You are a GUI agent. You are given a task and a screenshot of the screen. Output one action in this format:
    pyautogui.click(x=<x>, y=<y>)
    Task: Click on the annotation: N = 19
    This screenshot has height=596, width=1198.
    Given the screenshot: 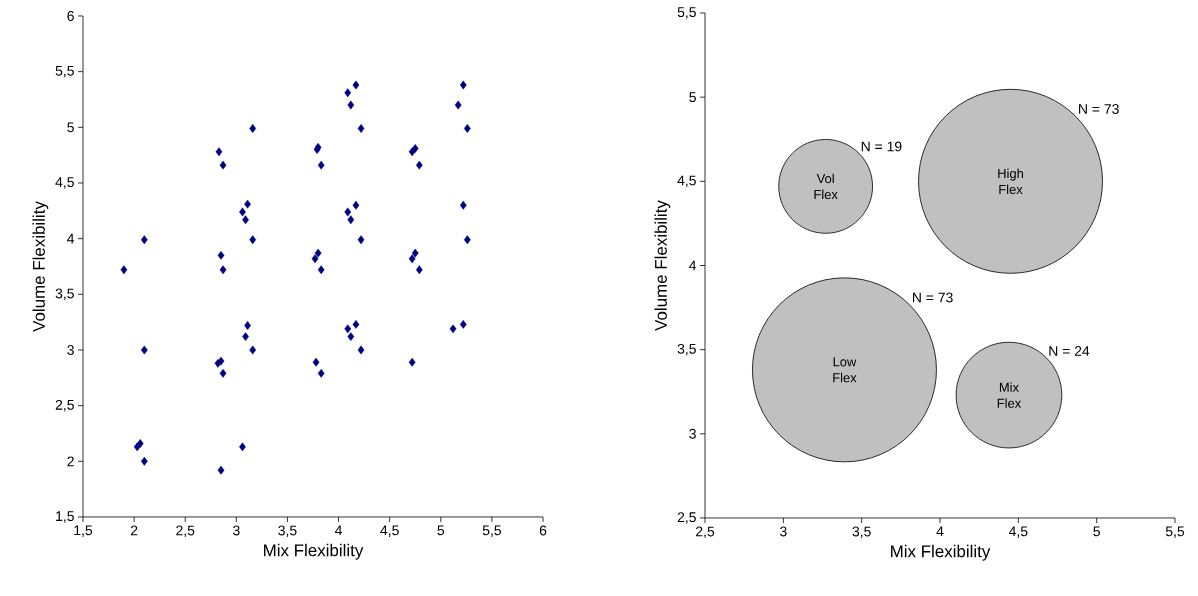 What is the action you would take?
    pyautogui.click(x=881, y=146)
    